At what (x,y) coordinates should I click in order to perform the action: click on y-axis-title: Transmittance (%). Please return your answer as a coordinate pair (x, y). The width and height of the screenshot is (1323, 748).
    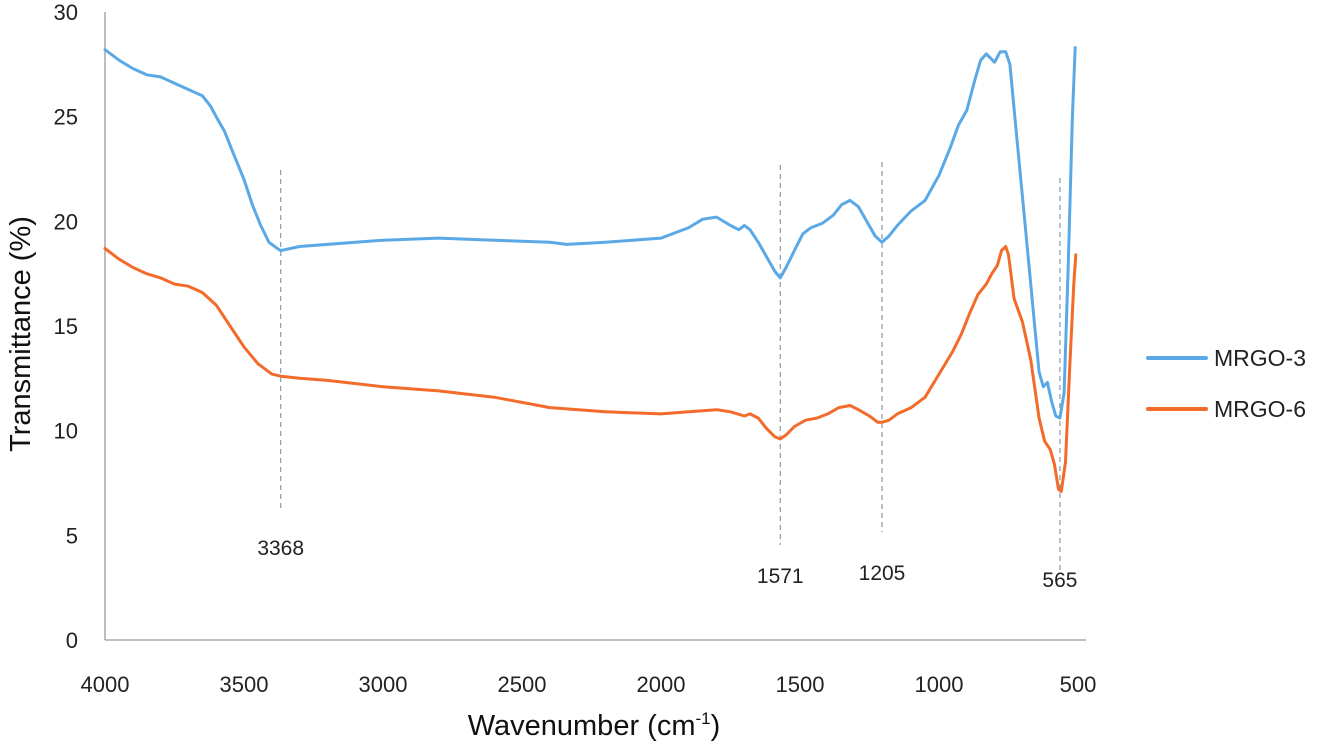
    Looking at the image, I should click on (21, 334).